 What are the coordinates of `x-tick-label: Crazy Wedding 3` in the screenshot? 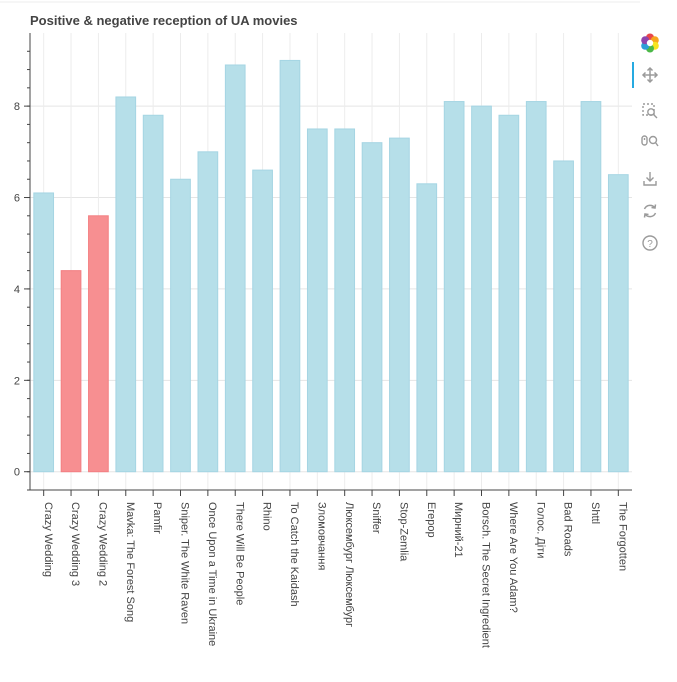 It's located at (75, 544).